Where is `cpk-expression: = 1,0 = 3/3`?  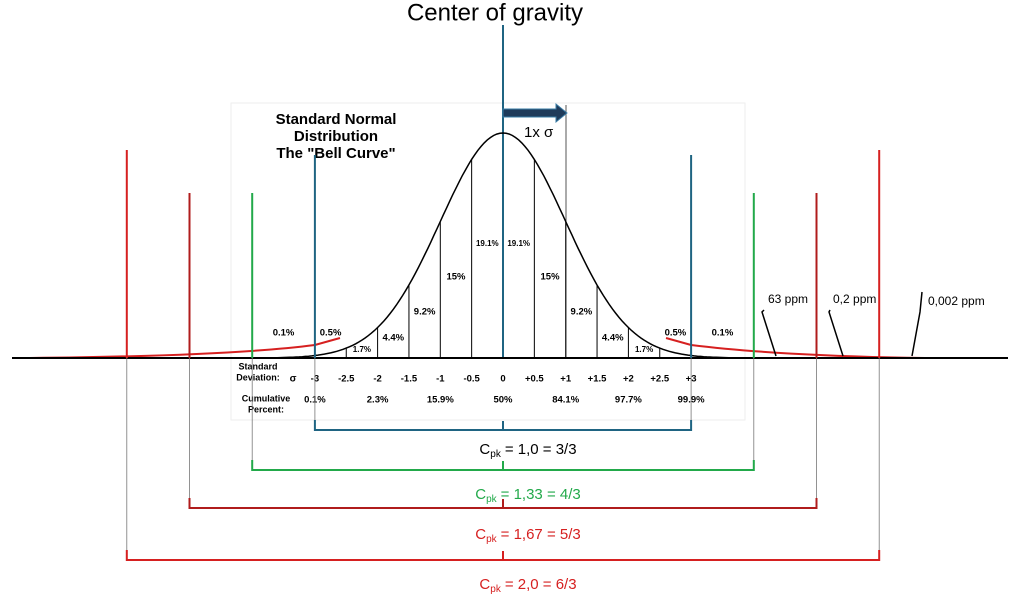 cpk-expression: = 1,0 = 3/3 is located at coordinates (541, 449).